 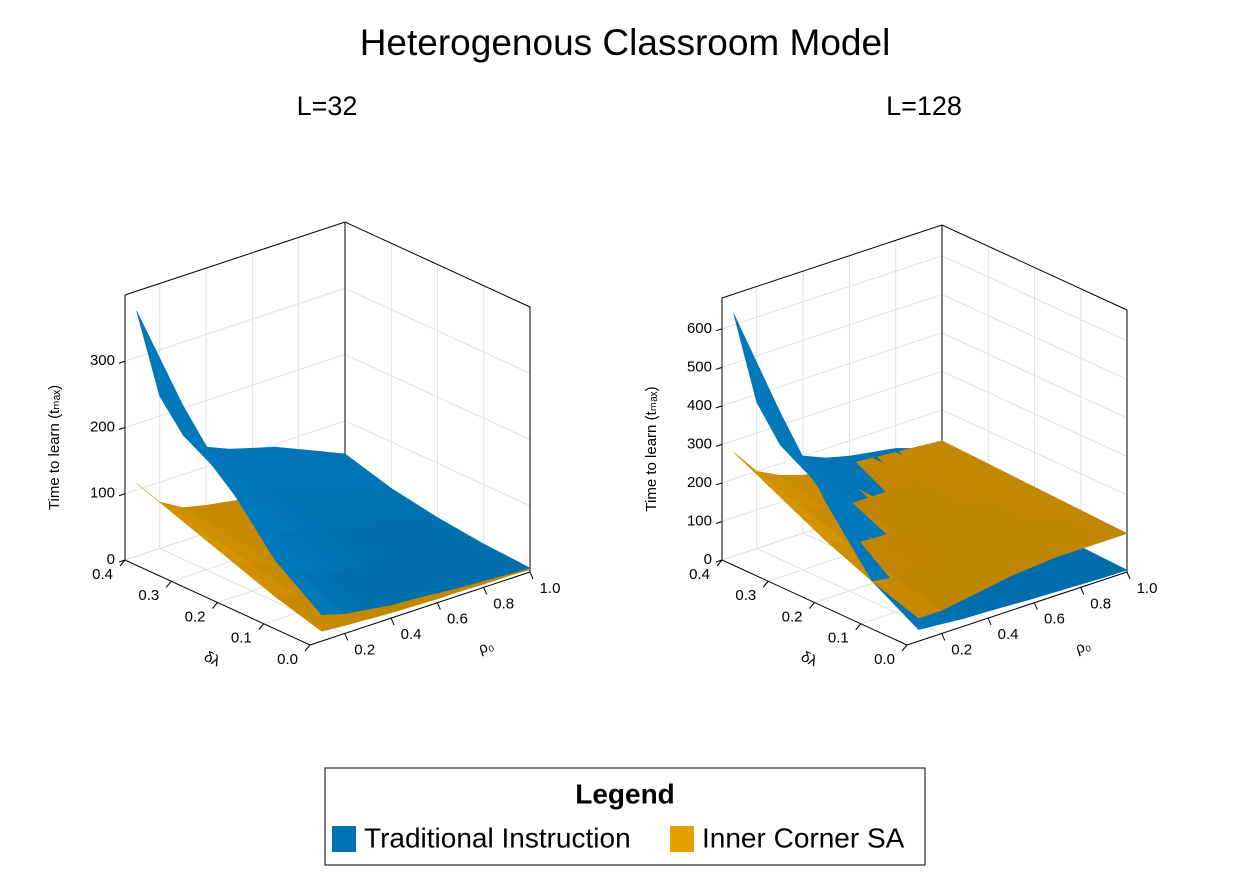 What do you see at coordinates (699, 366) in the screenshot?
I see `z-tick-label: 500` at bounding box center [699, 366].